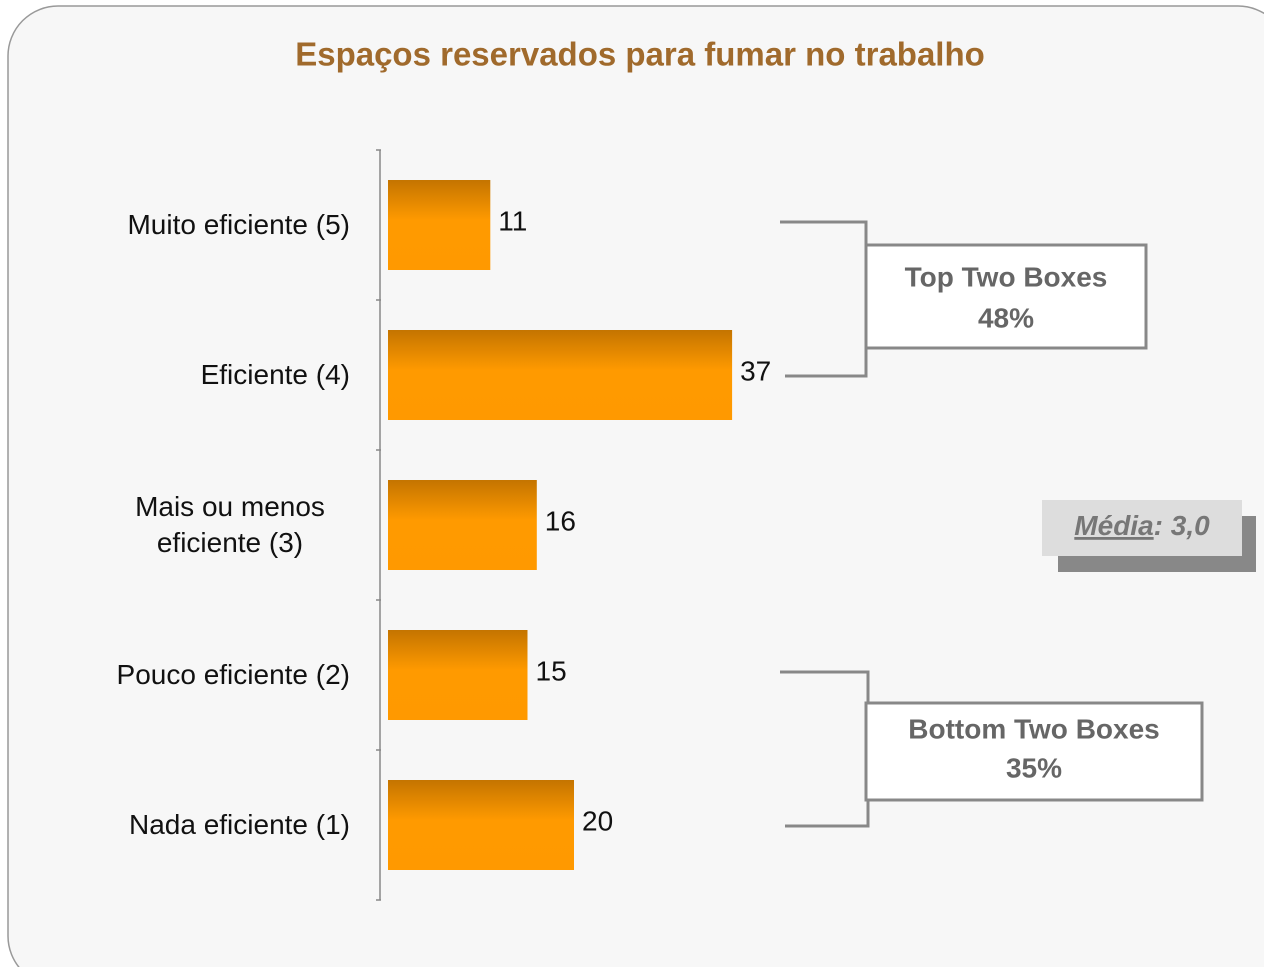  I want to click on mean-value: : 3,0, so click(1182, 525).